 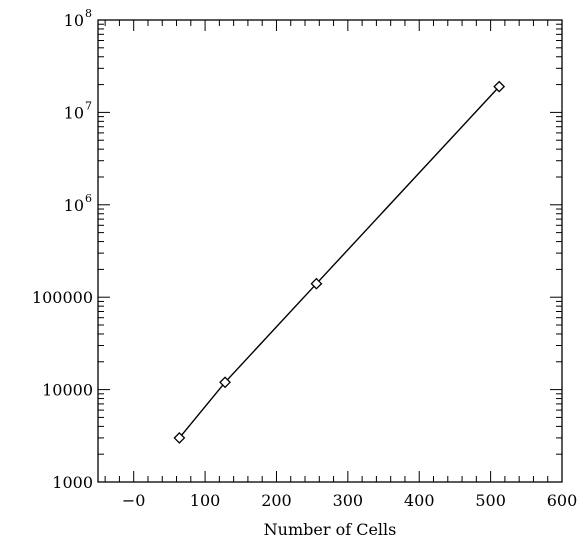 What do you see at coordinates (72, 482) in the screenshot?
I see `y-tick-label: 1000` at bounding box center [72, 482].